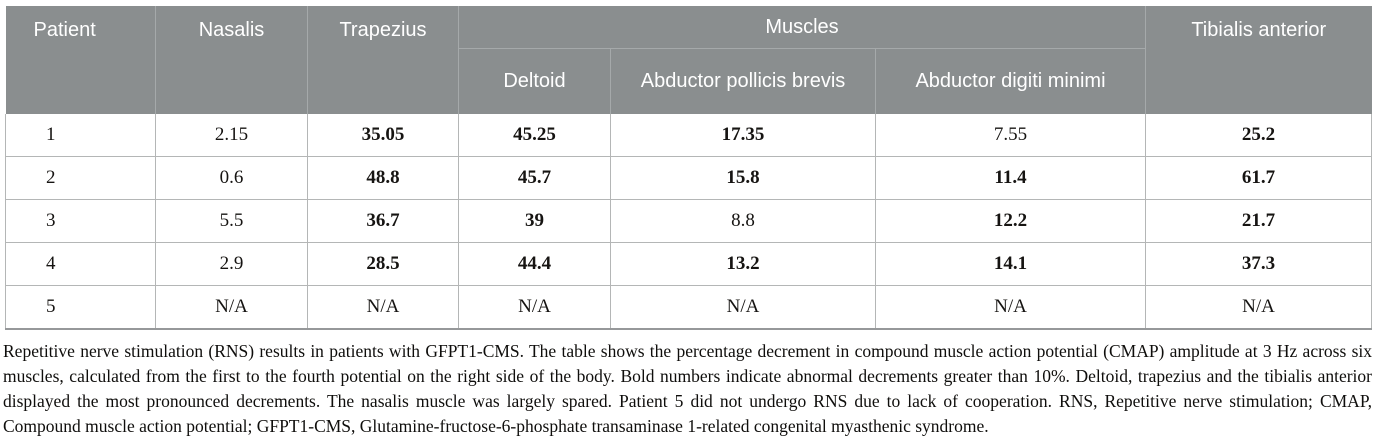 The width and height of the screenshot is (1375, 440). Describe the element at coordinates (534, 81) in the screenshot. I see `column-header-deltoid: Deltoid` at that location.